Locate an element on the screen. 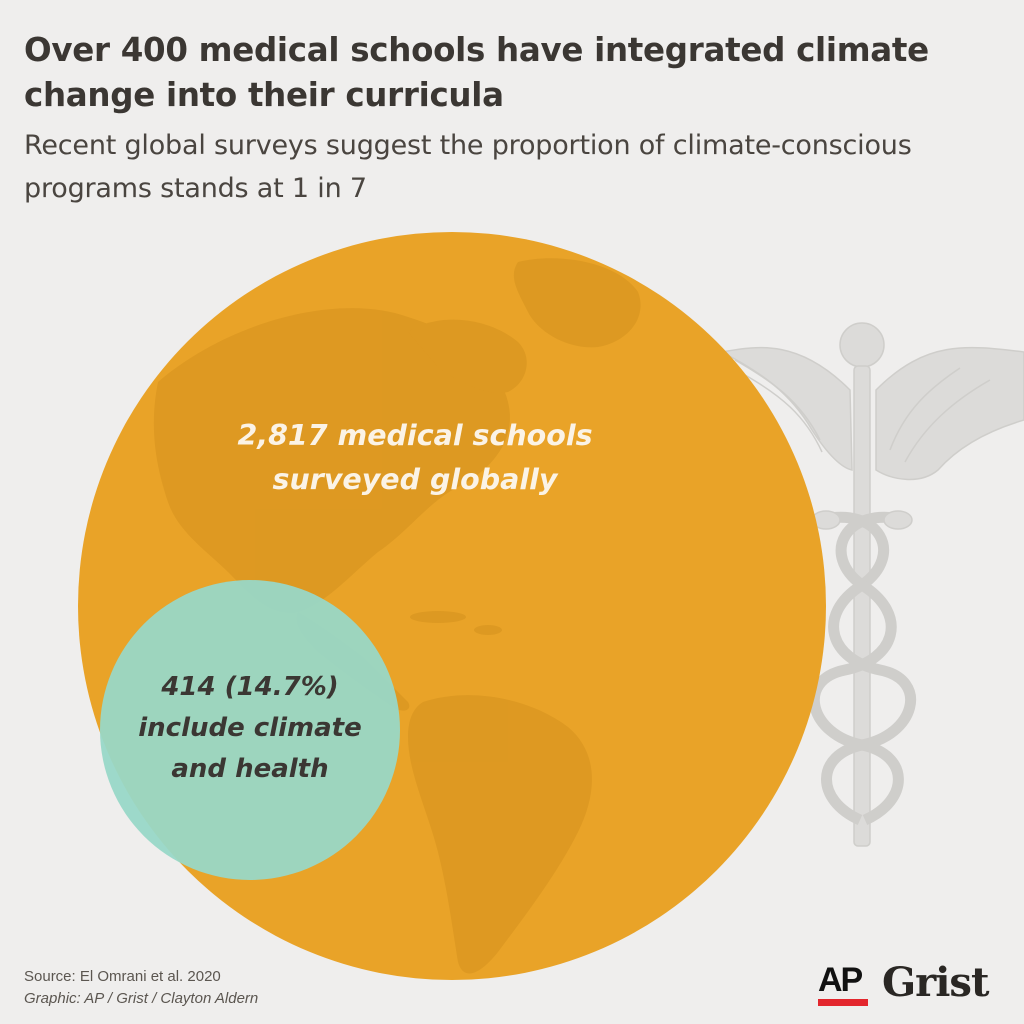 This screenshot has height=1024, width=1024. climate-schools-label: 414 (14.7%) include climate and health is located at coordinates (250, 728).